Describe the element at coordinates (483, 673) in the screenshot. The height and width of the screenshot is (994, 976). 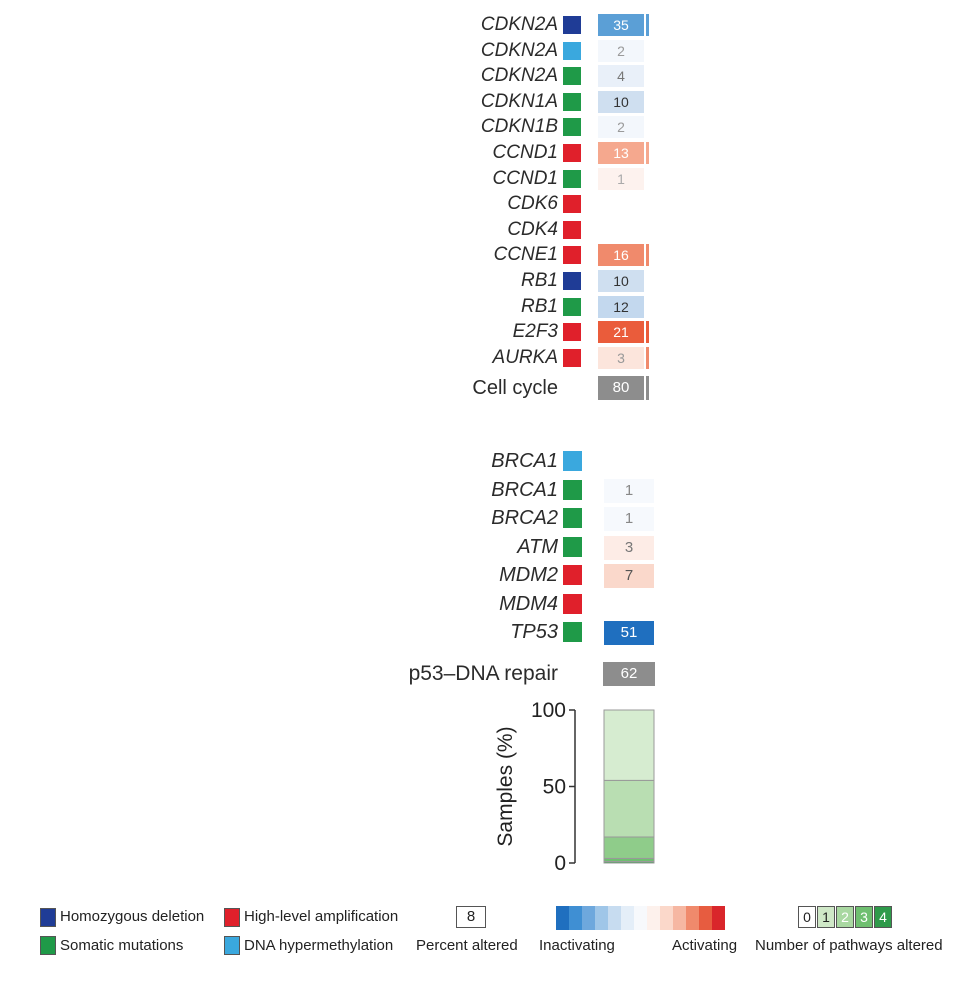
I see `pathway-summary-label: p53–DNA repair` at that location.